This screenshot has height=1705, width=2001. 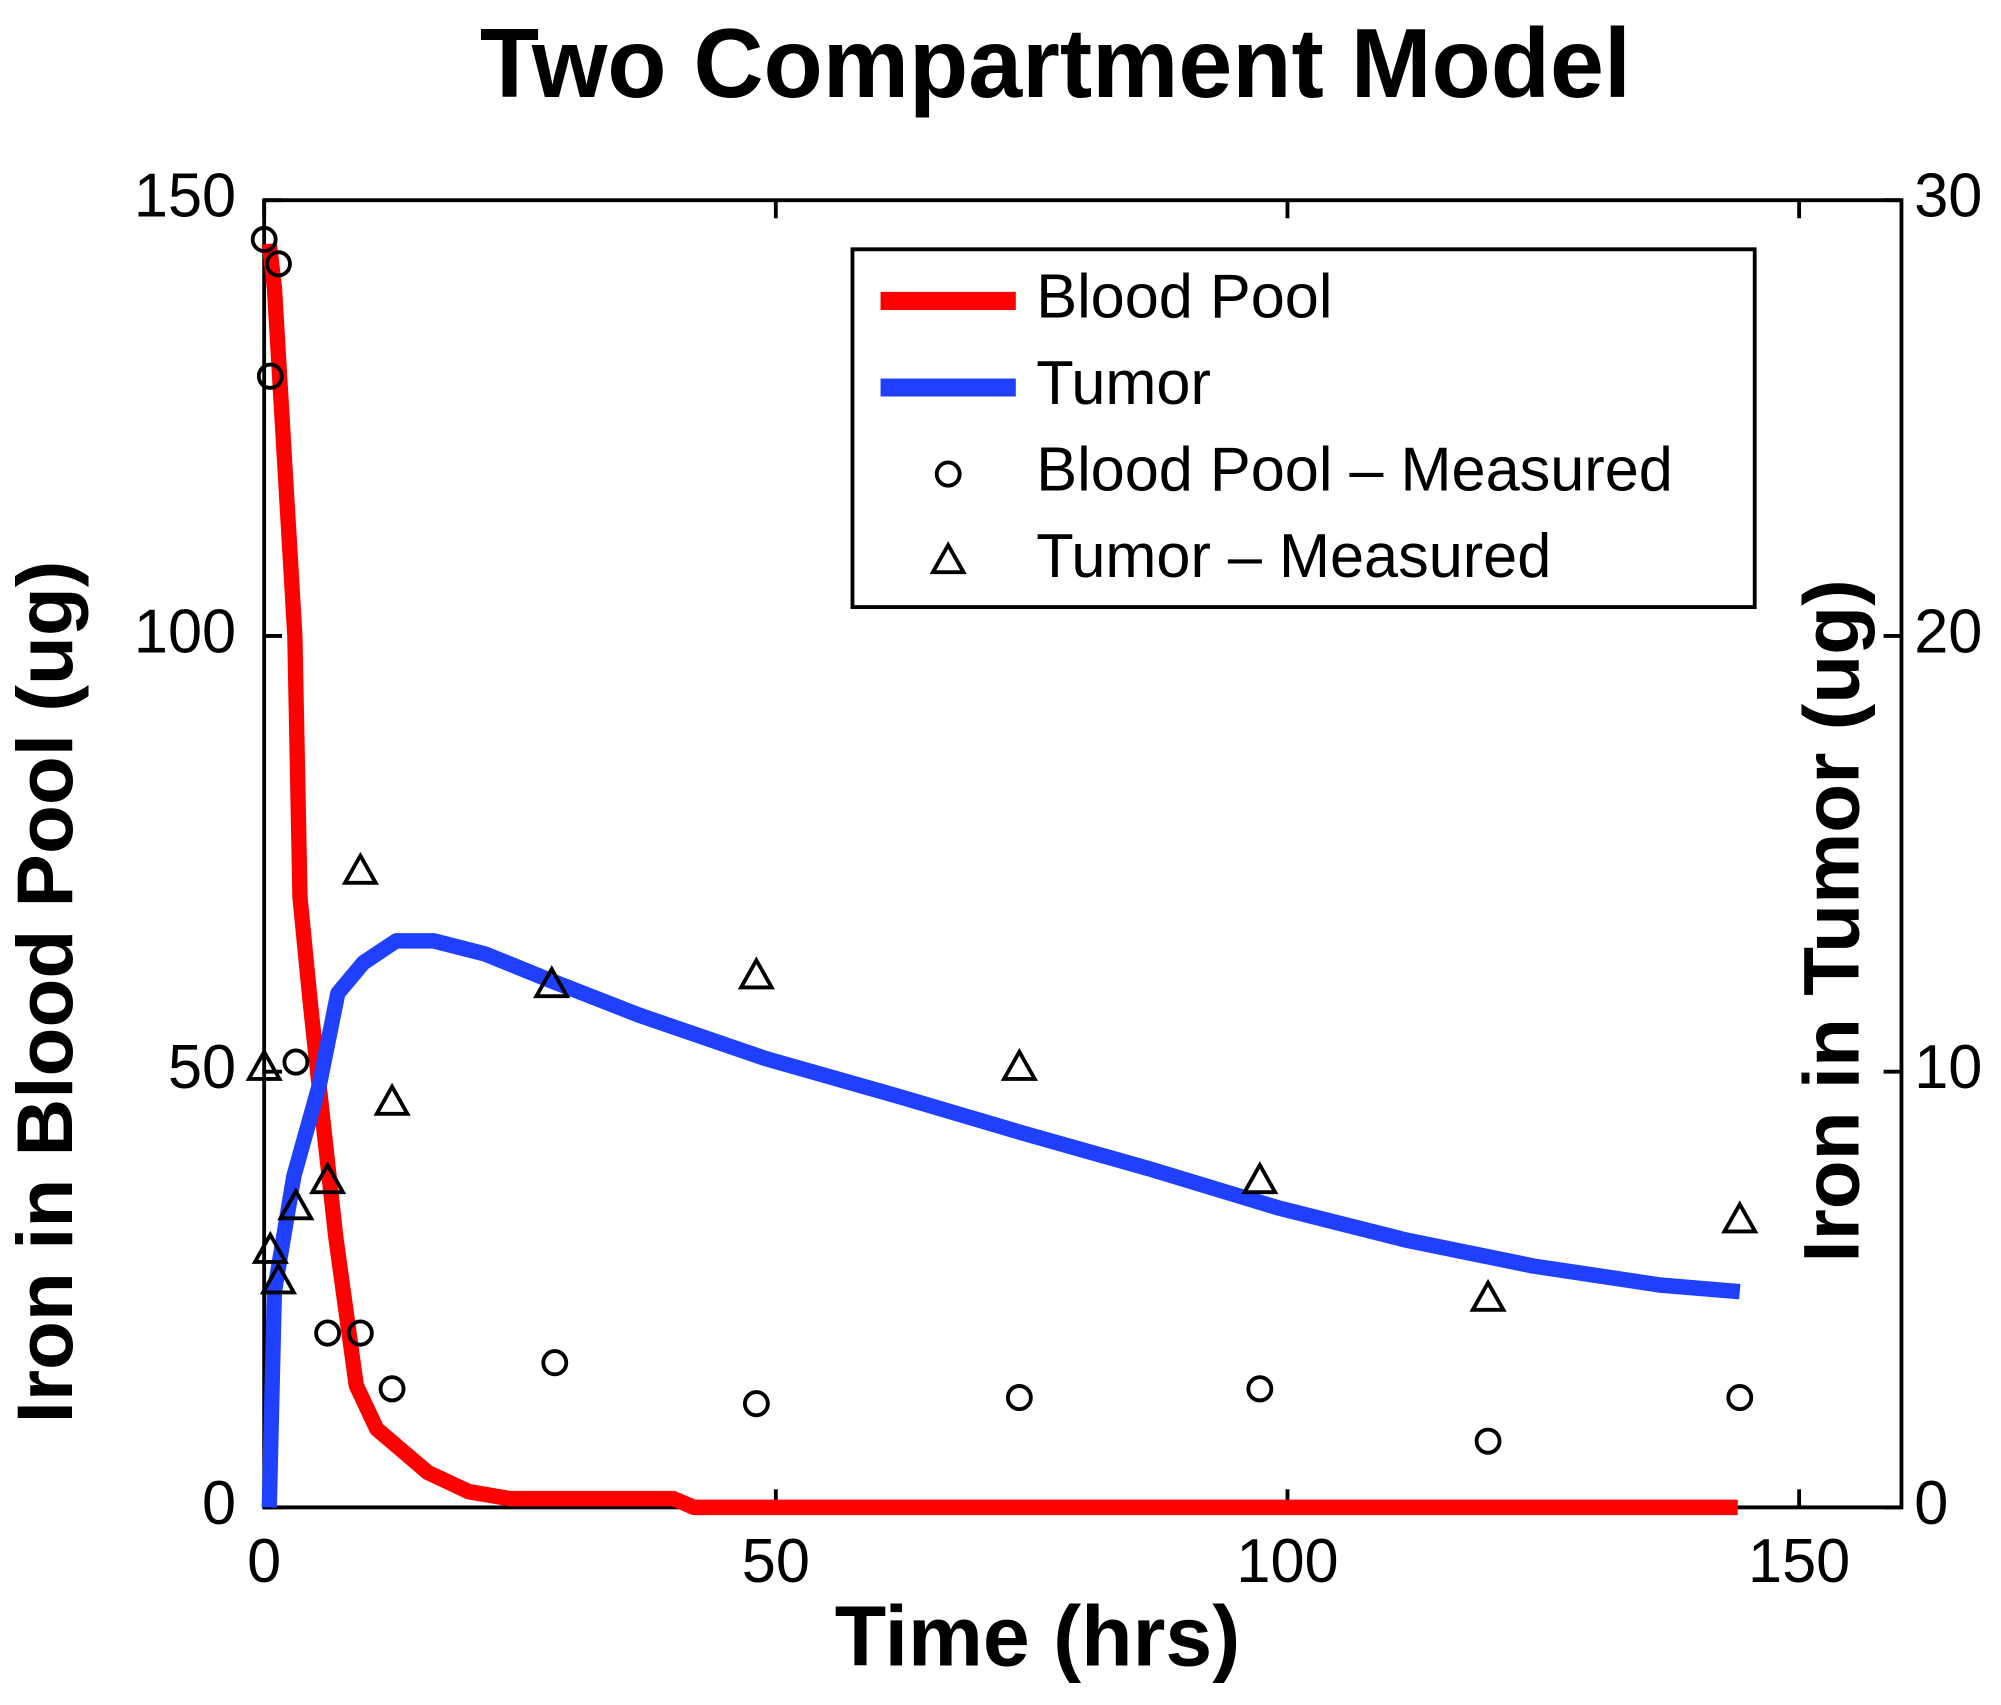 I want to click on x-tick-label: 0, so click(x=264, y=1561).